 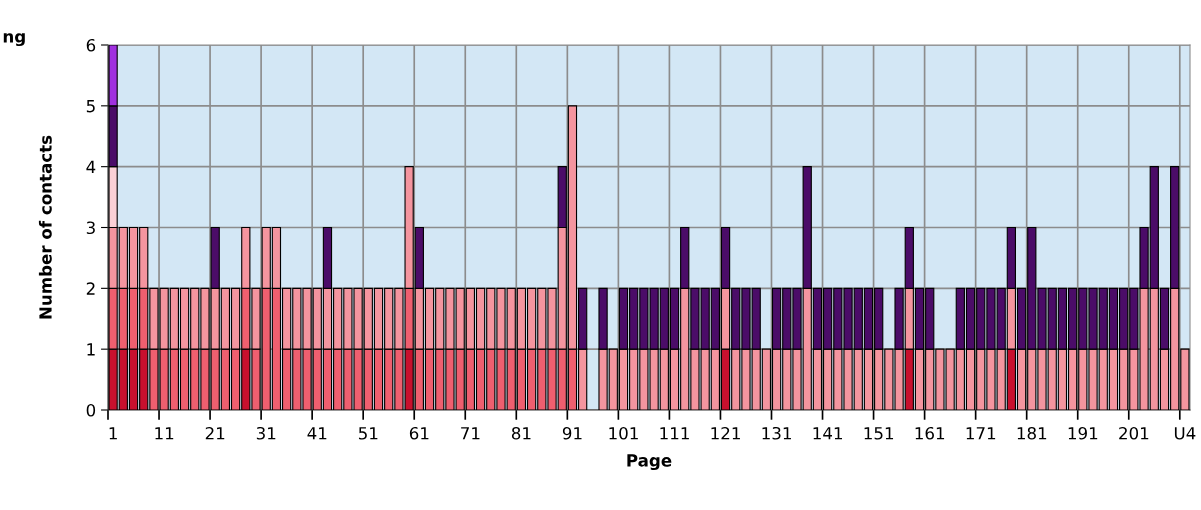 I want to click on x-tick-label: 51, so click(x=368, y=433).